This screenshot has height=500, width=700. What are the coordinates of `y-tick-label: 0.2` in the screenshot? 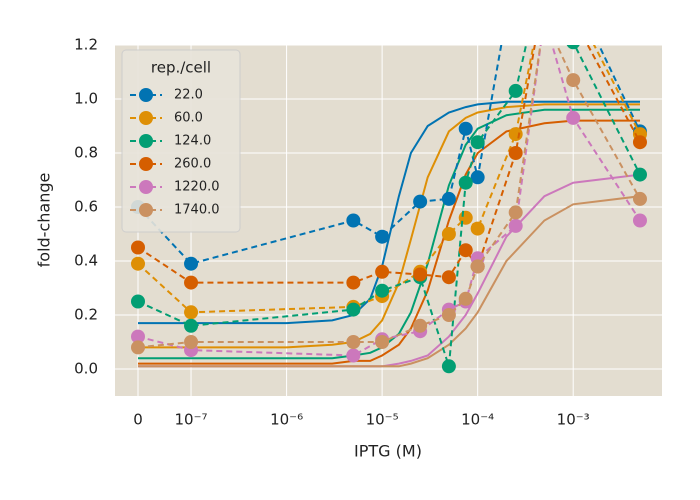 It's located at (86, 315).